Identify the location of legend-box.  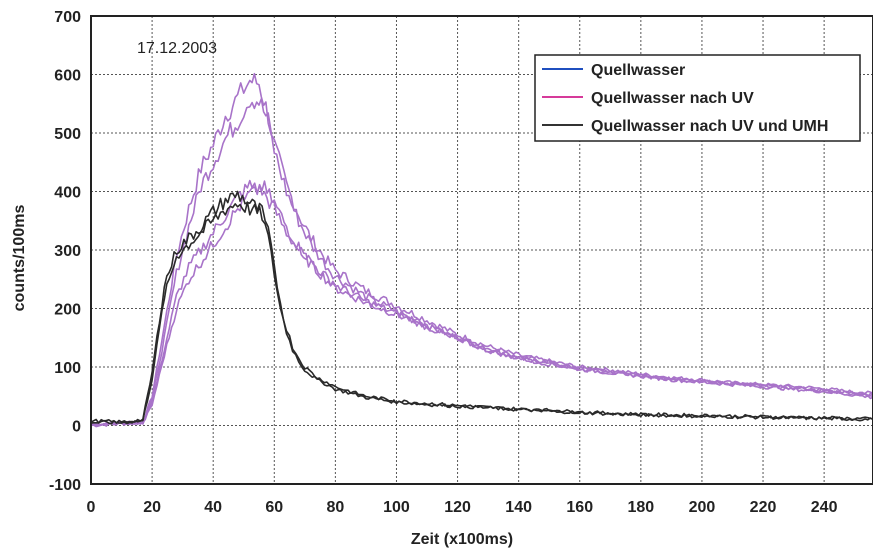
(697, 98).